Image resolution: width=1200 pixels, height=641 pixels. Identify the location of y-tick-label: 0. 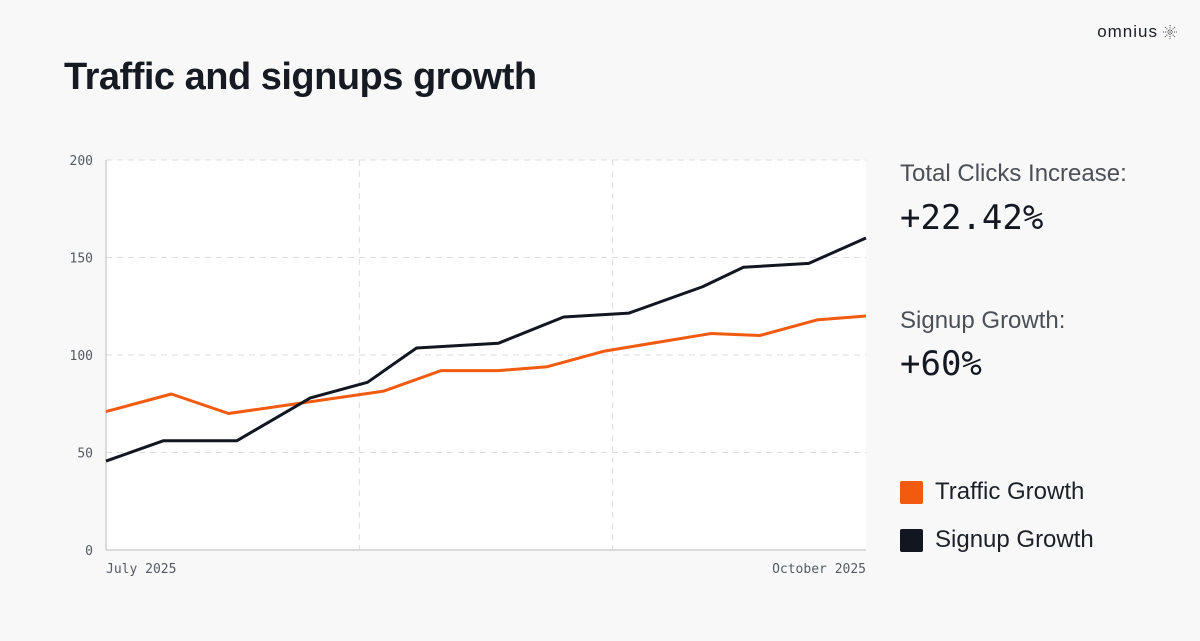
(89, 551).